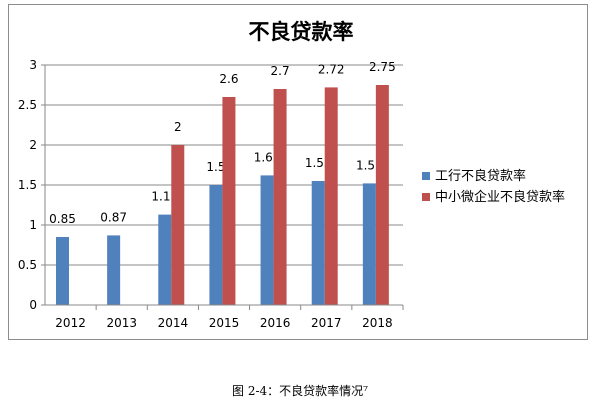  I want to click on bar-icbc-2014, so click(165, 259).